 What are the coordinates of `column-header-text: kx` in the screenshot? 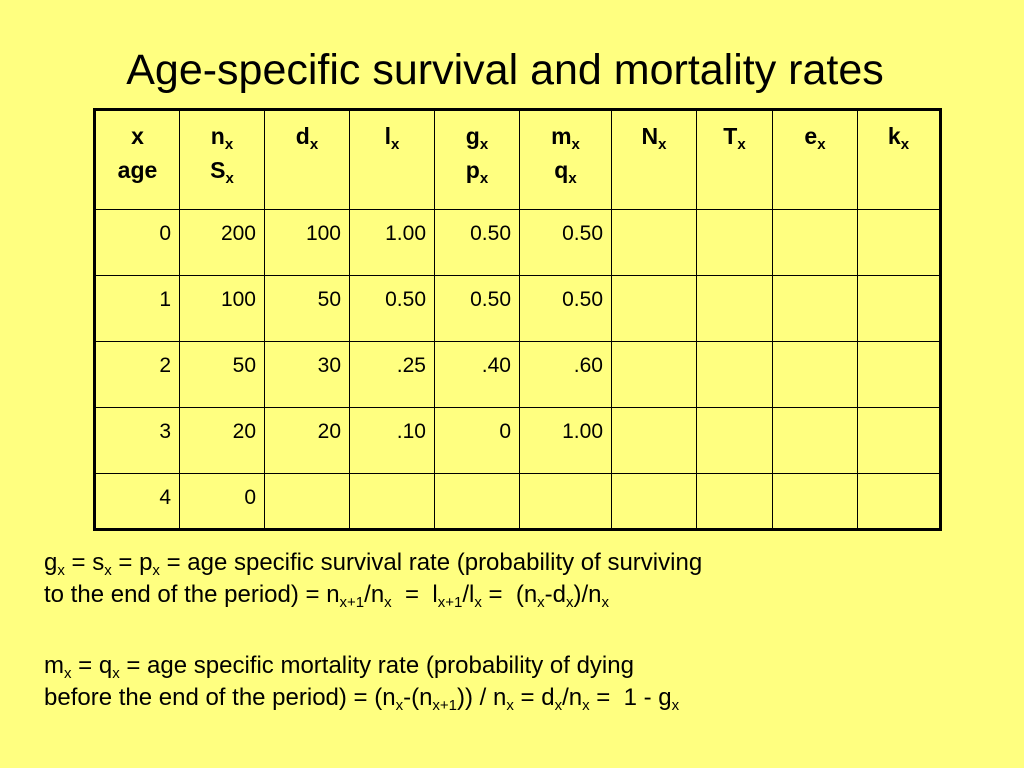 It's located at (898, 138).